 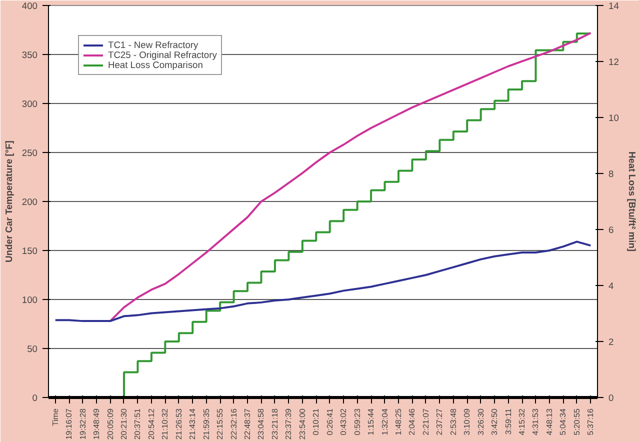 I want to click on x-tick-label: 3:10:09, so click(x=467, y=422).